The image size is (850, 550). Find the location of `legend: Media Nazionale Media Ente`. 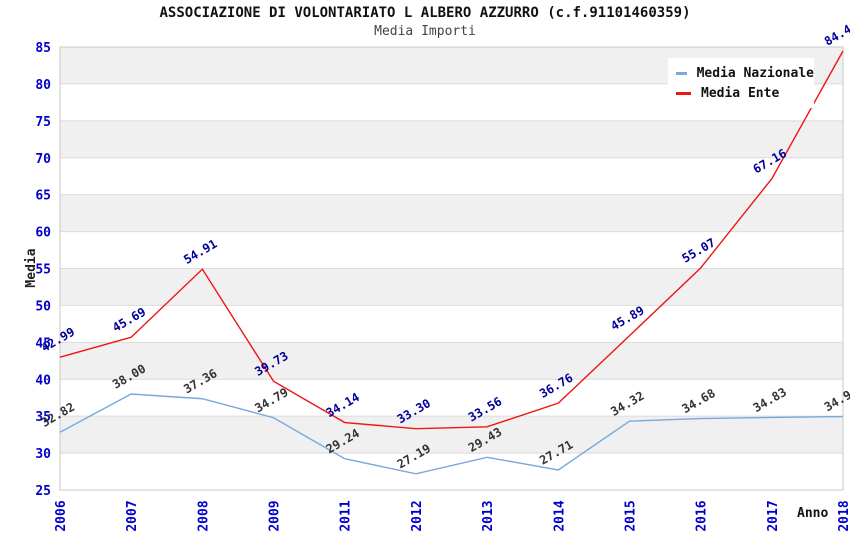

legend: Media Nazionale Media Ente is located at coordinates (741, 83).